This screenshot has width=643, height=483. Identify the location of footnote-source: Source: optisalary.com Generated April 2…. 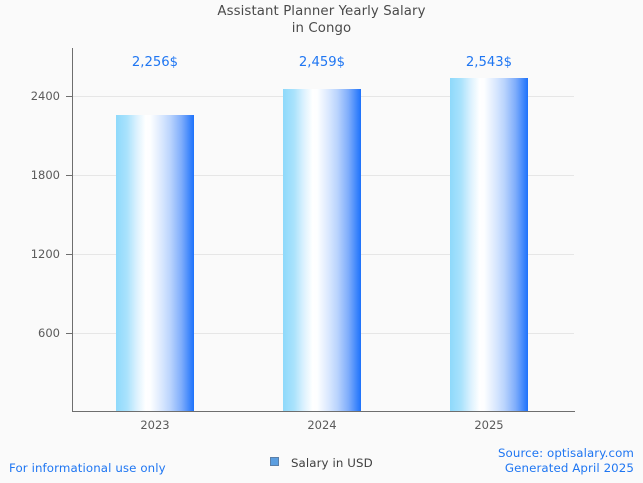
(566, 461).